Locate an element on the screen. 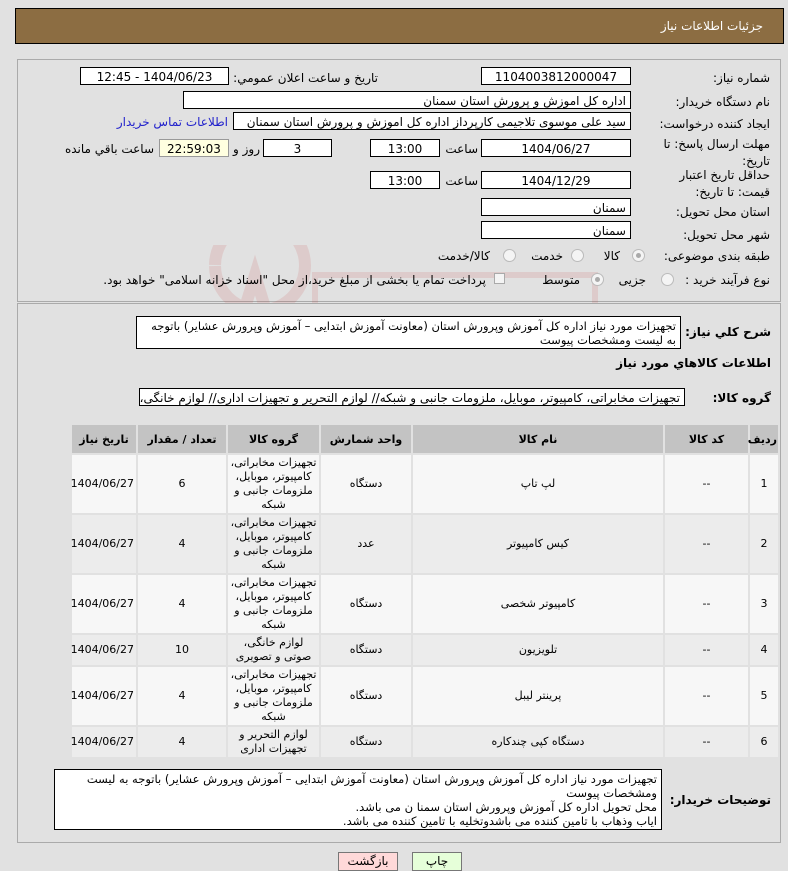 The image size is (788, 871). city-label: شهر محل تحویل: is located at coordinates (726, 235).